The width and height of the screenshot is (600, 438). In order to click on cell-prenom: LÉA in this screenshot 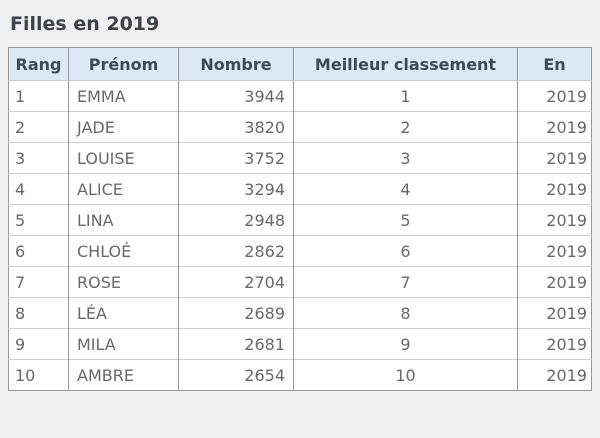, I will do `click(123, 313)`.